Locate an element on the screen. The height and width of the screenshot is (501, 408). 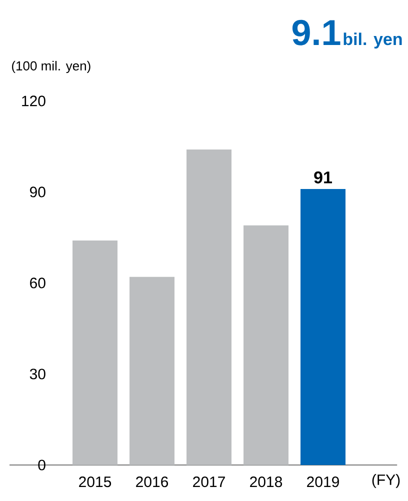
y-tick-label: 90 is located at coordinates (38, 192).